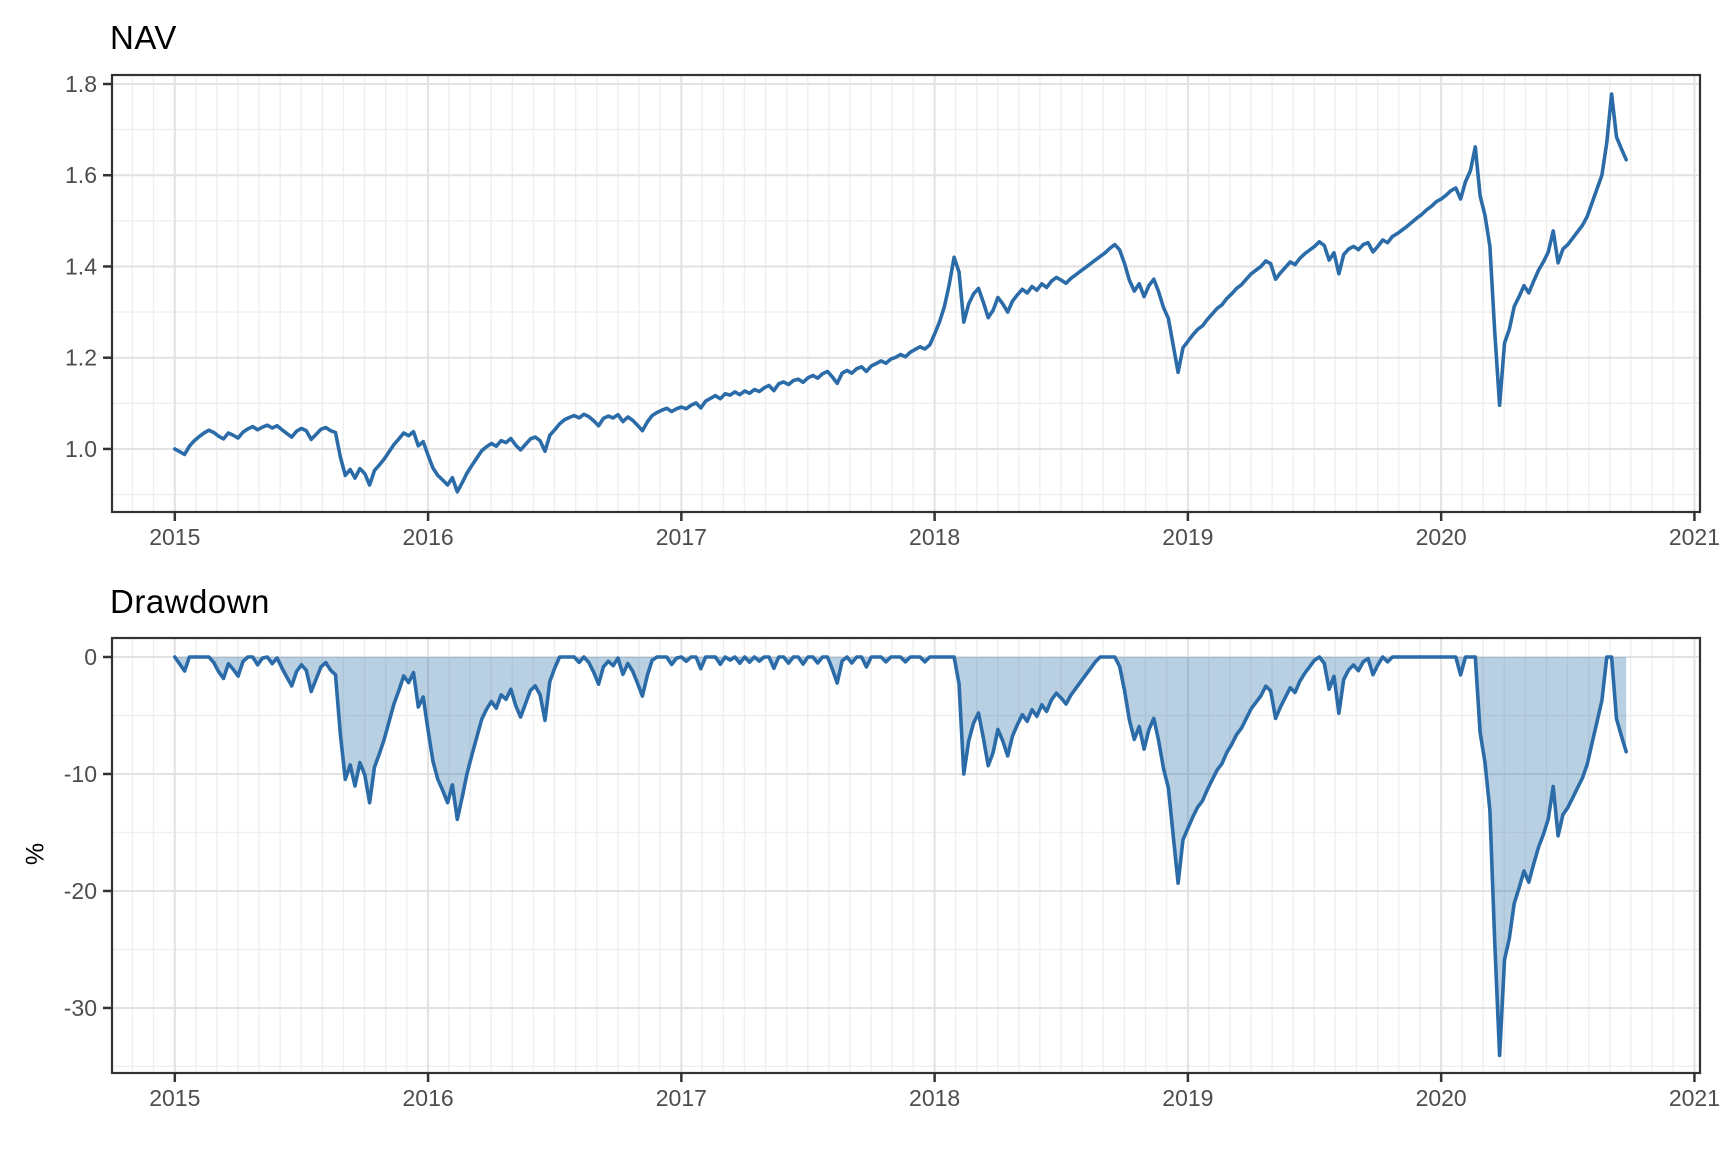  Describe the element at coordinates (143, 37) in the screenshot. I see `nav-chart-title: NAV` at that location.